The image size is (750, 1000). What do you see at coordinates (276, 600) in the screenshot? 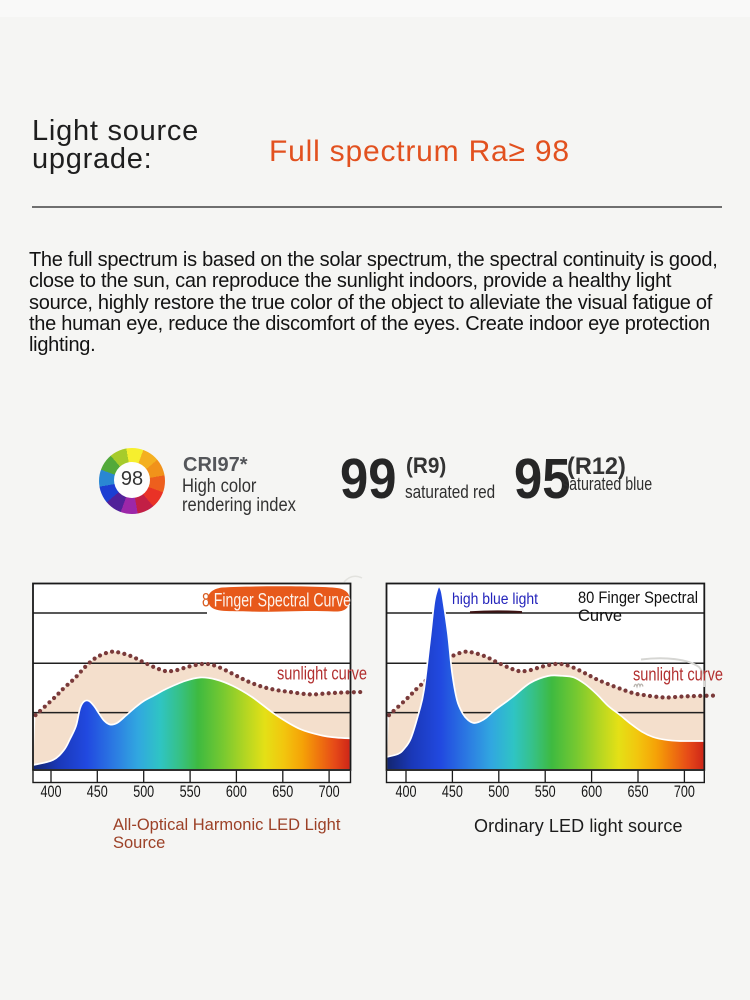
I see `svg-text: 8 Finger Spectral Curve` at bounding box center [276, 600].